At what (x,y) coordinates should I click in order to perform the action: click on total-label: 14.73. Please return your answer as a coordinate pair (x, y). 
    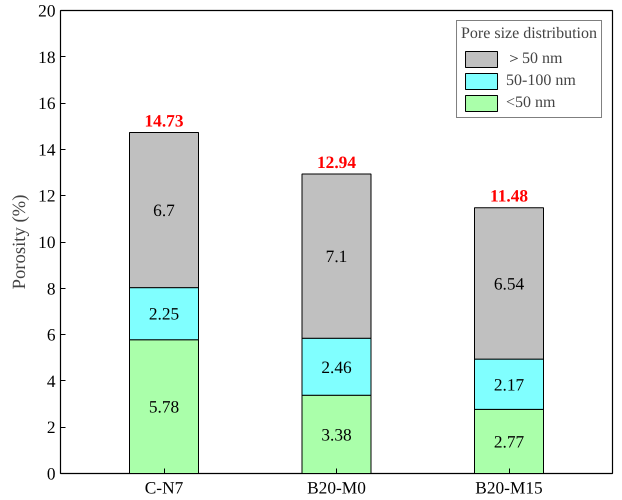
    Looking at the image, I should click on (164, 121).